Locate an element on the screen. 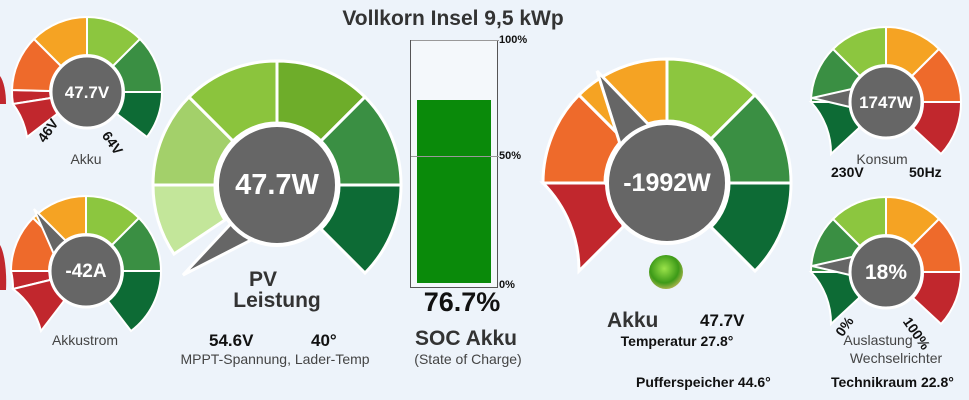 Image resolution: width=969 pixels, height=400 pixels. akku-min-label: 46V is located at coordinates (48, 130).